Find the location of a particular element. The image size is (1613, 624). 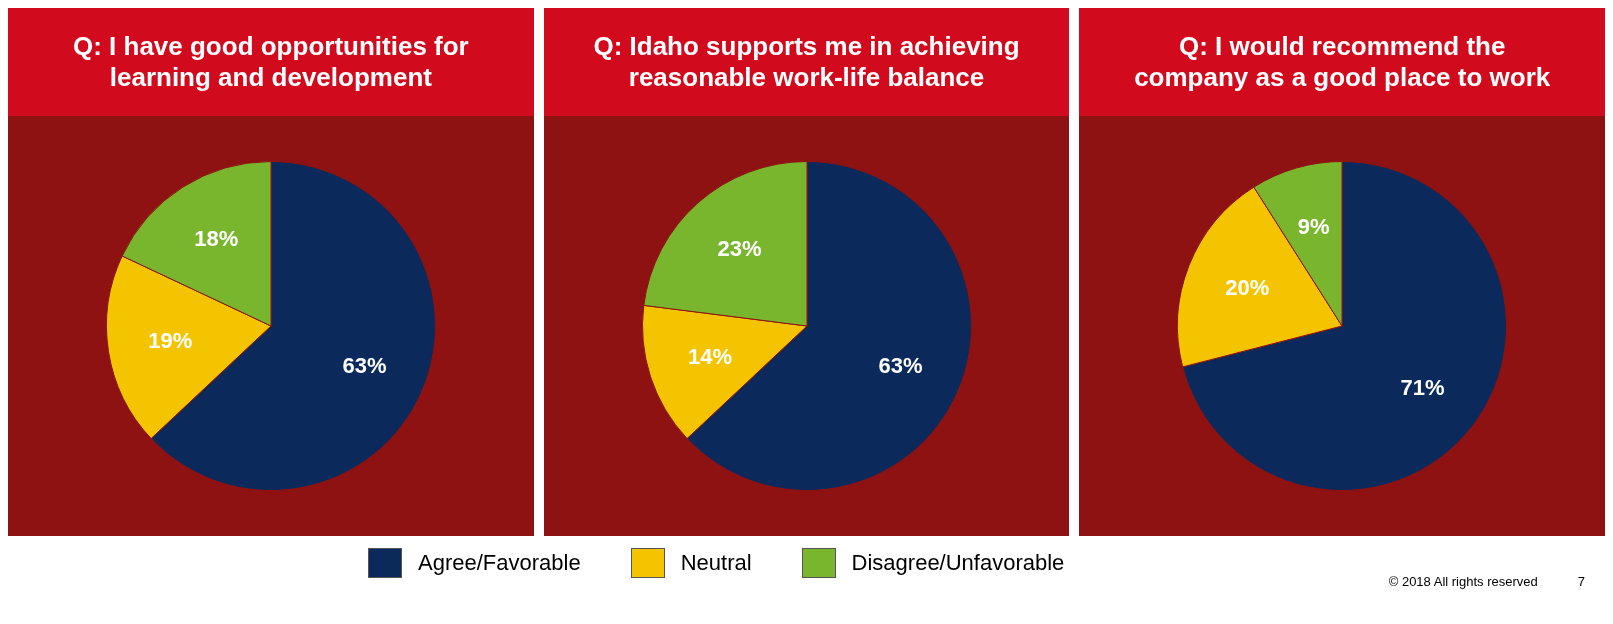

text: 7 is located at coordinates (1581, 581).